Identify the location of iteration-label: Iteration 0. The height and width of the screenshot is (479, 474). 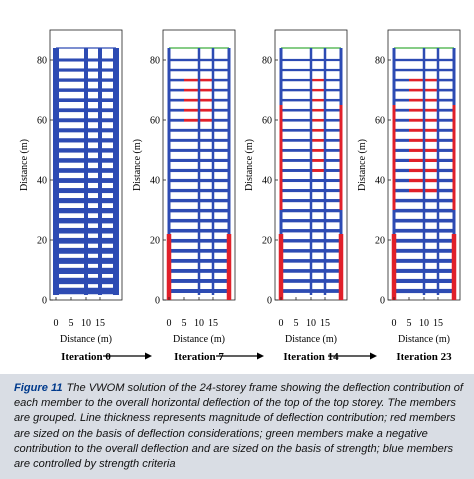
(86, 357).